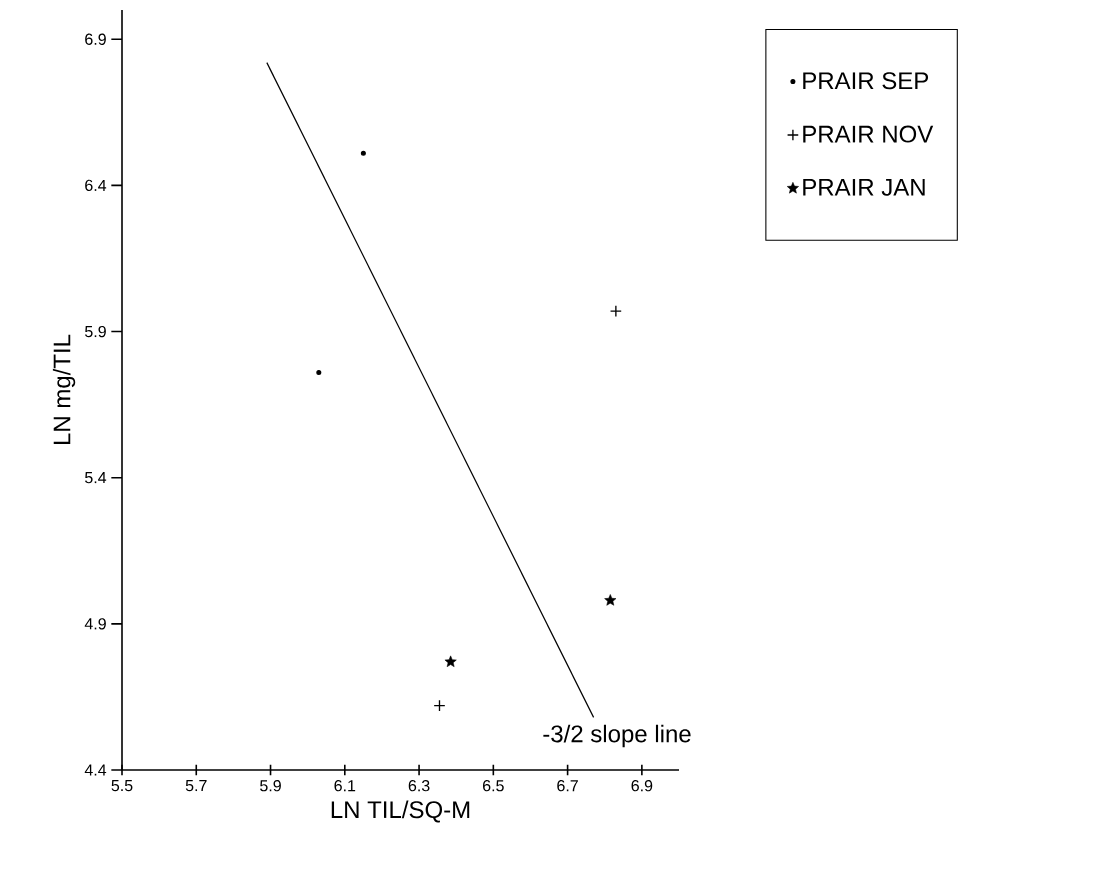 This screenshot has height=876, width=1111. Describe the element at coordinates (493, 786) in the screenshot. I see `x-tick-label: 6.5` at that location.